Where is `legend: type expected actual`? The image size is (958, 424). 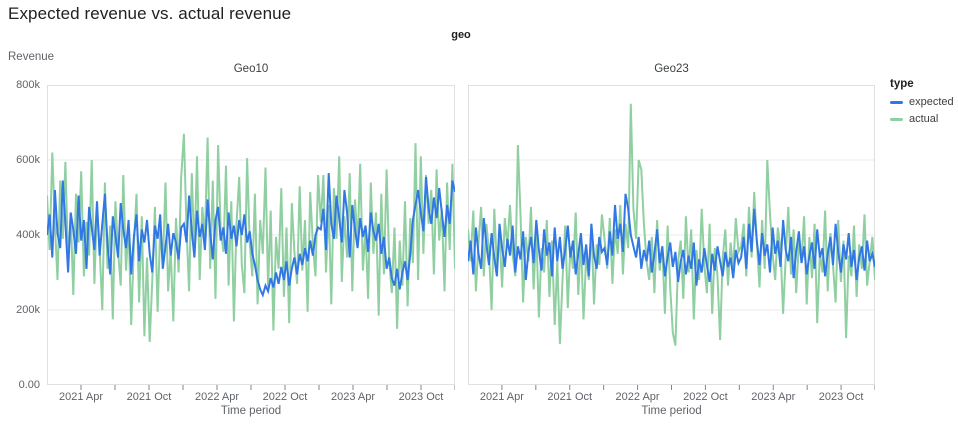
legend: type expected actual is located at coordinates (922, 104).